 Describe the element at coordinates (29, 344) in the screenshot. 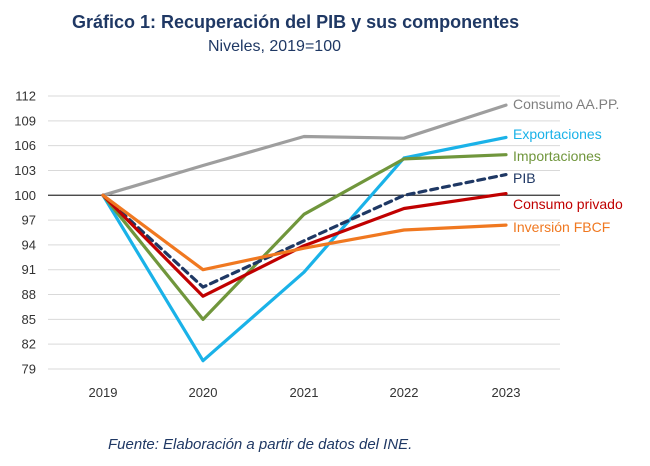

I see `y-tick-label: 82` at that location.